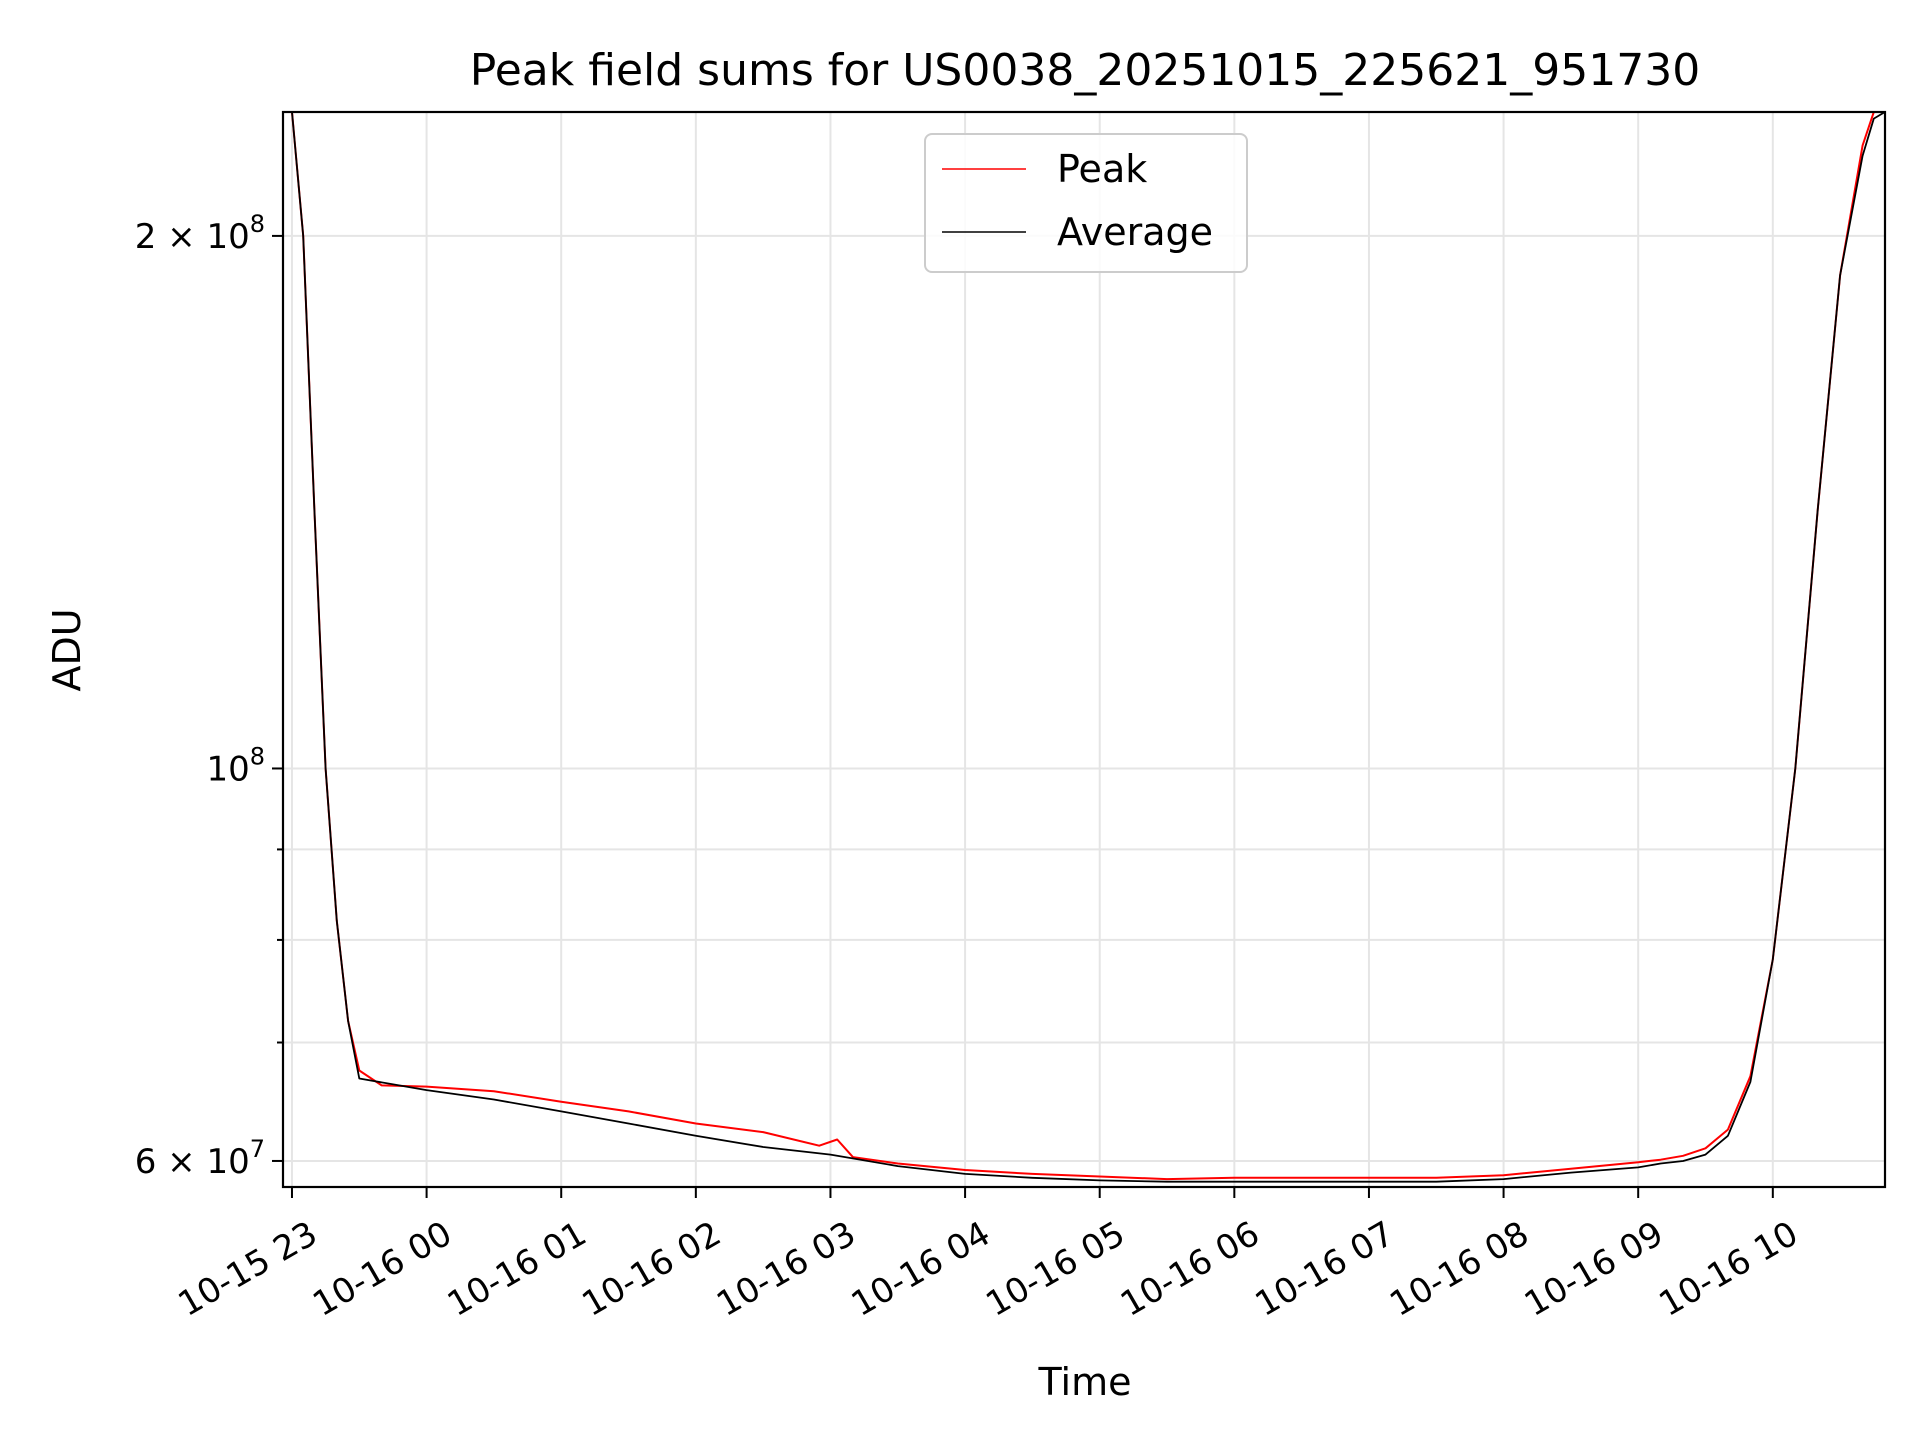 Image resolution: width=1920 pixels, height=1440 pixels. I want to click on x-axis-label: Time, so click(1085, 1382).